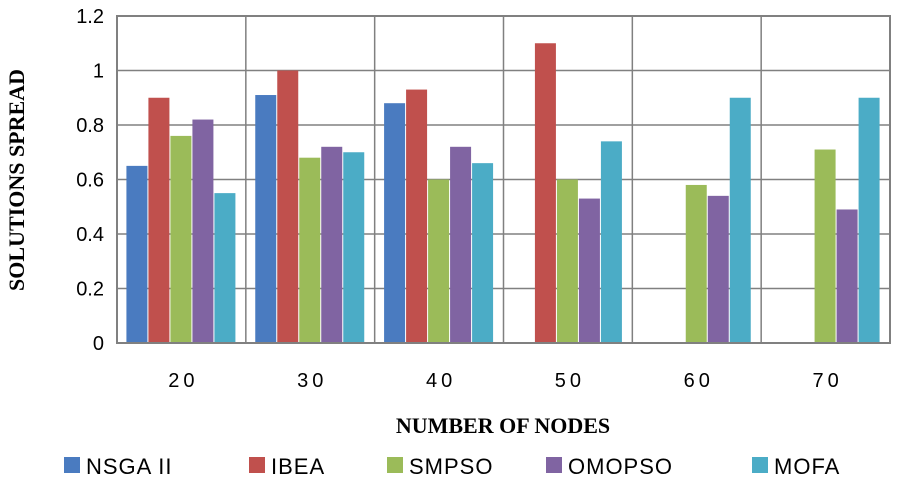  Describe the element at coordinates (505, 381) in the screenshot. I see `x-tick-labels: 20 30 40 50 60 70` at that location.